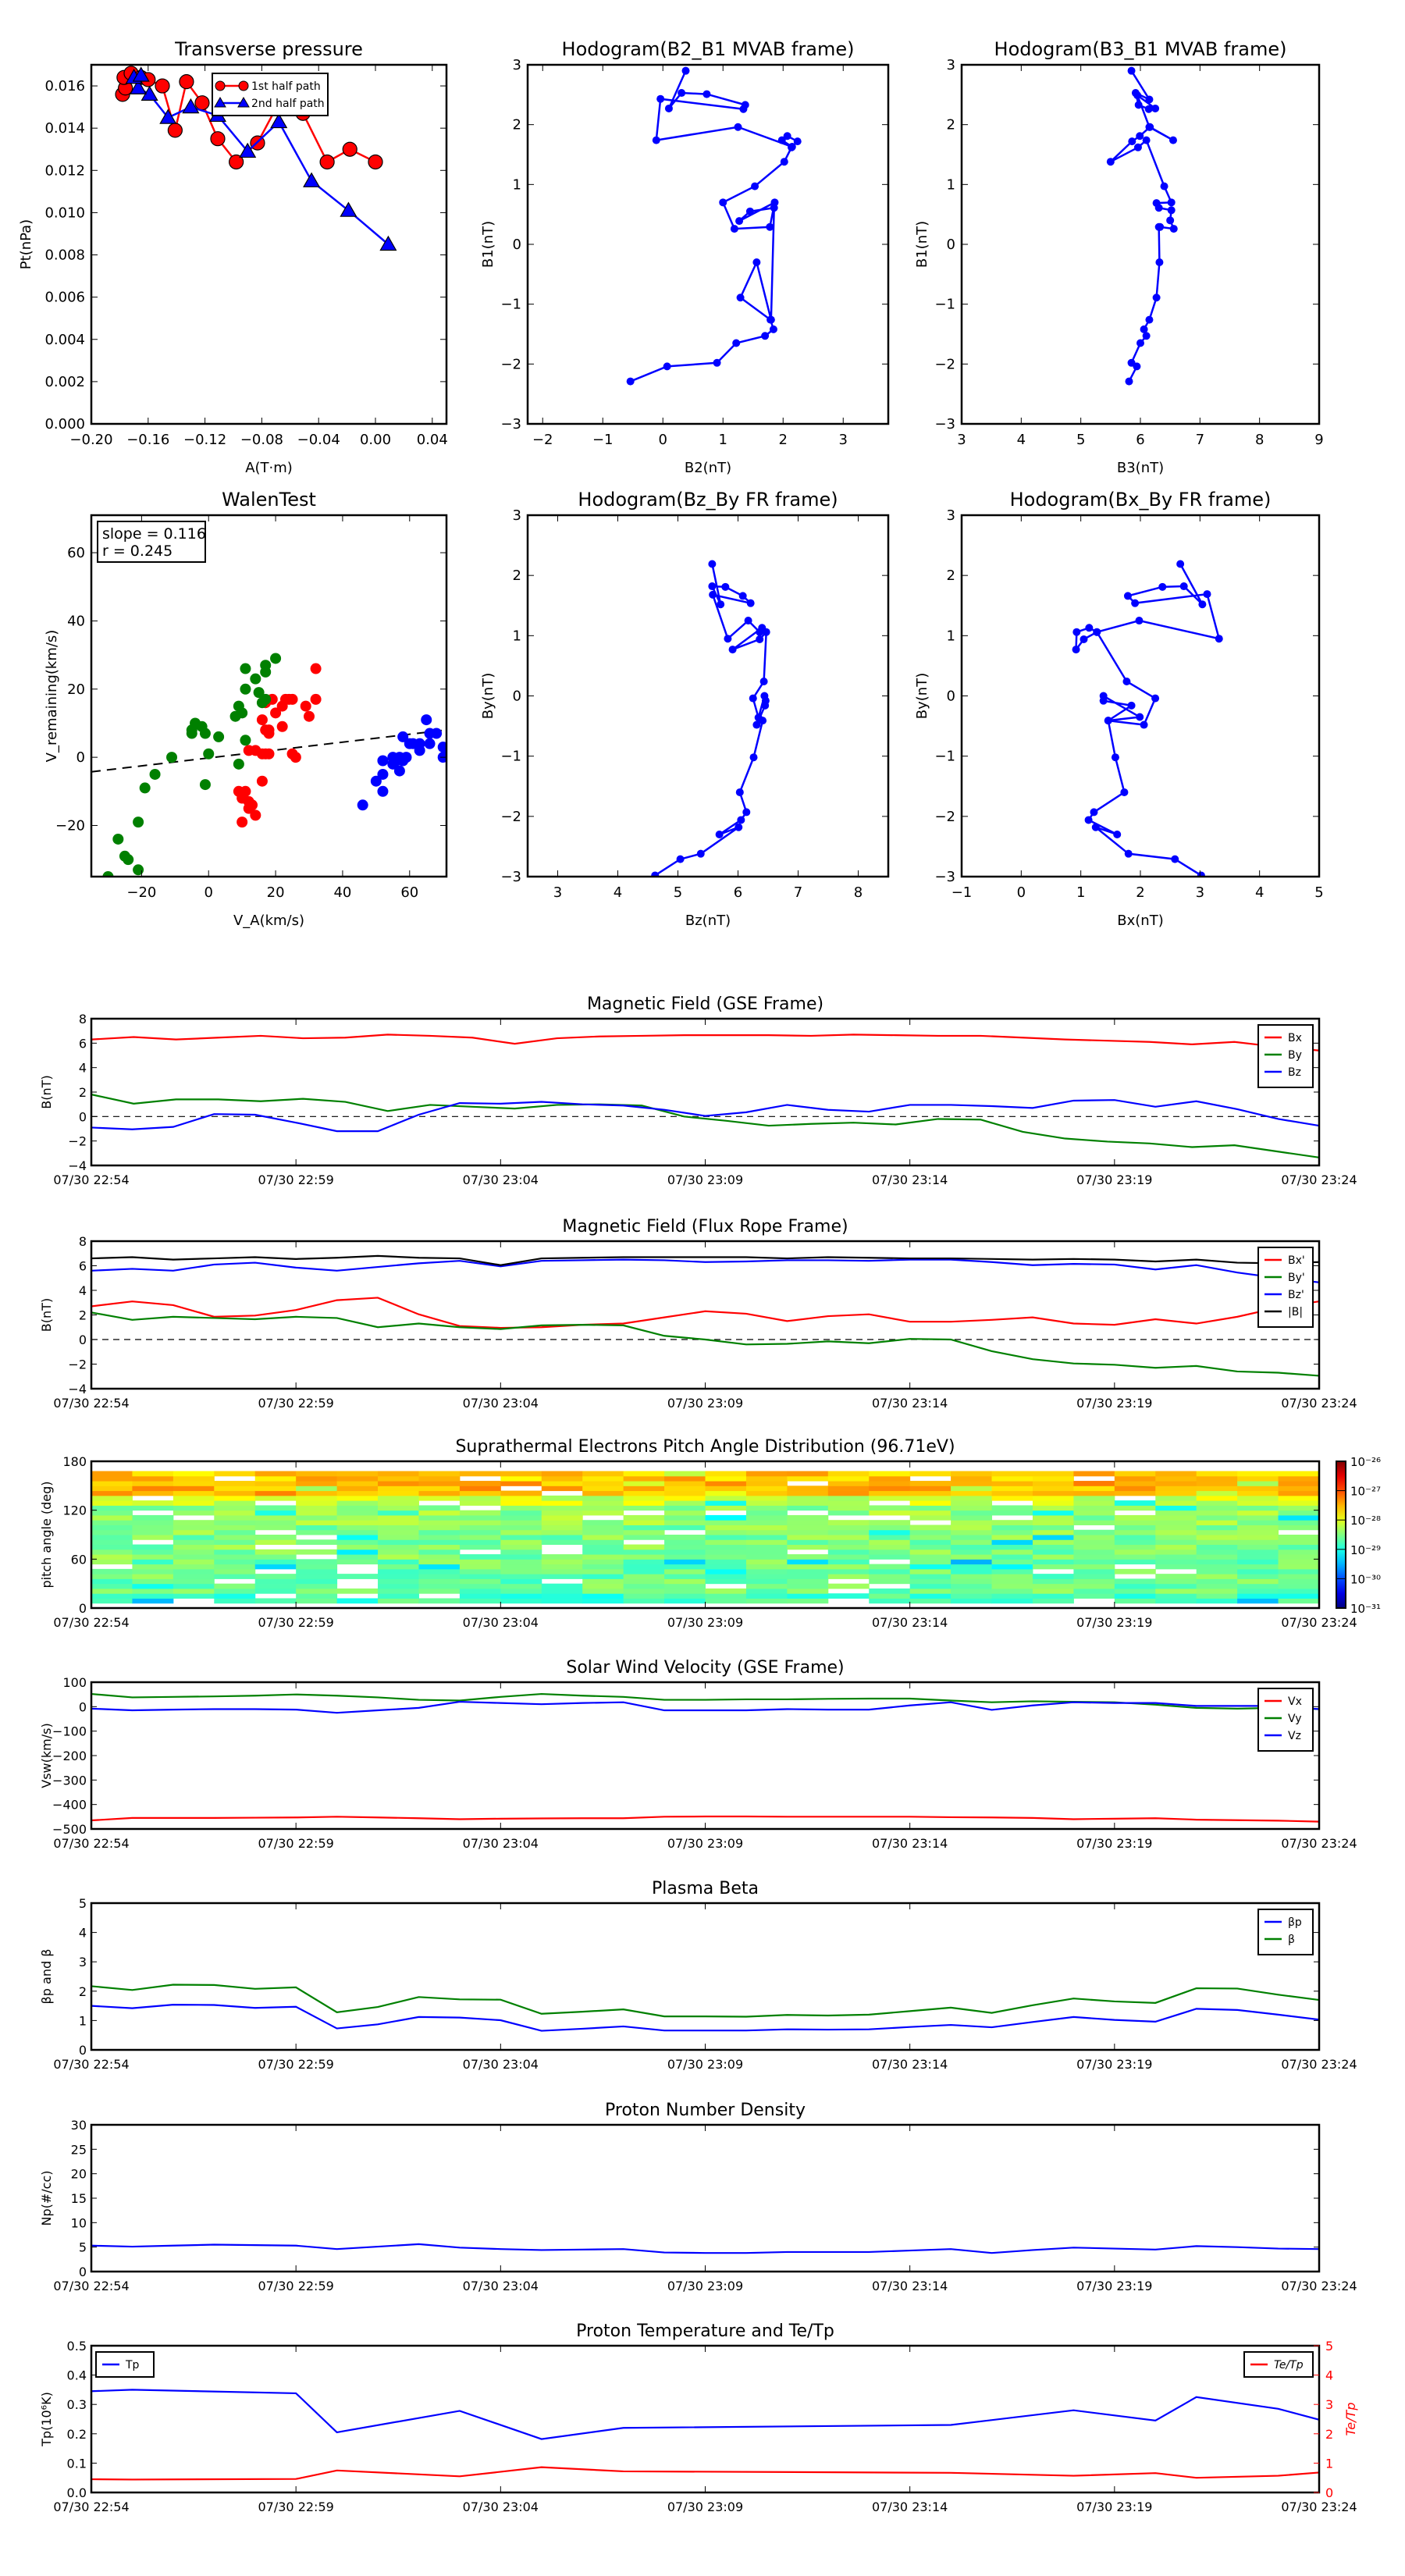 This screenshot has width=1405, height=2576. I want to click on y-tick-label: 0.004, so click(64, 340).